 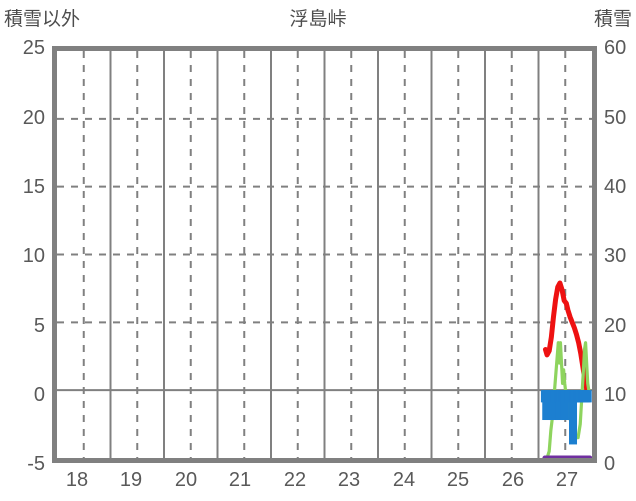 I want to click on y-tick-right-50: 50, so click(x=615, y=118).